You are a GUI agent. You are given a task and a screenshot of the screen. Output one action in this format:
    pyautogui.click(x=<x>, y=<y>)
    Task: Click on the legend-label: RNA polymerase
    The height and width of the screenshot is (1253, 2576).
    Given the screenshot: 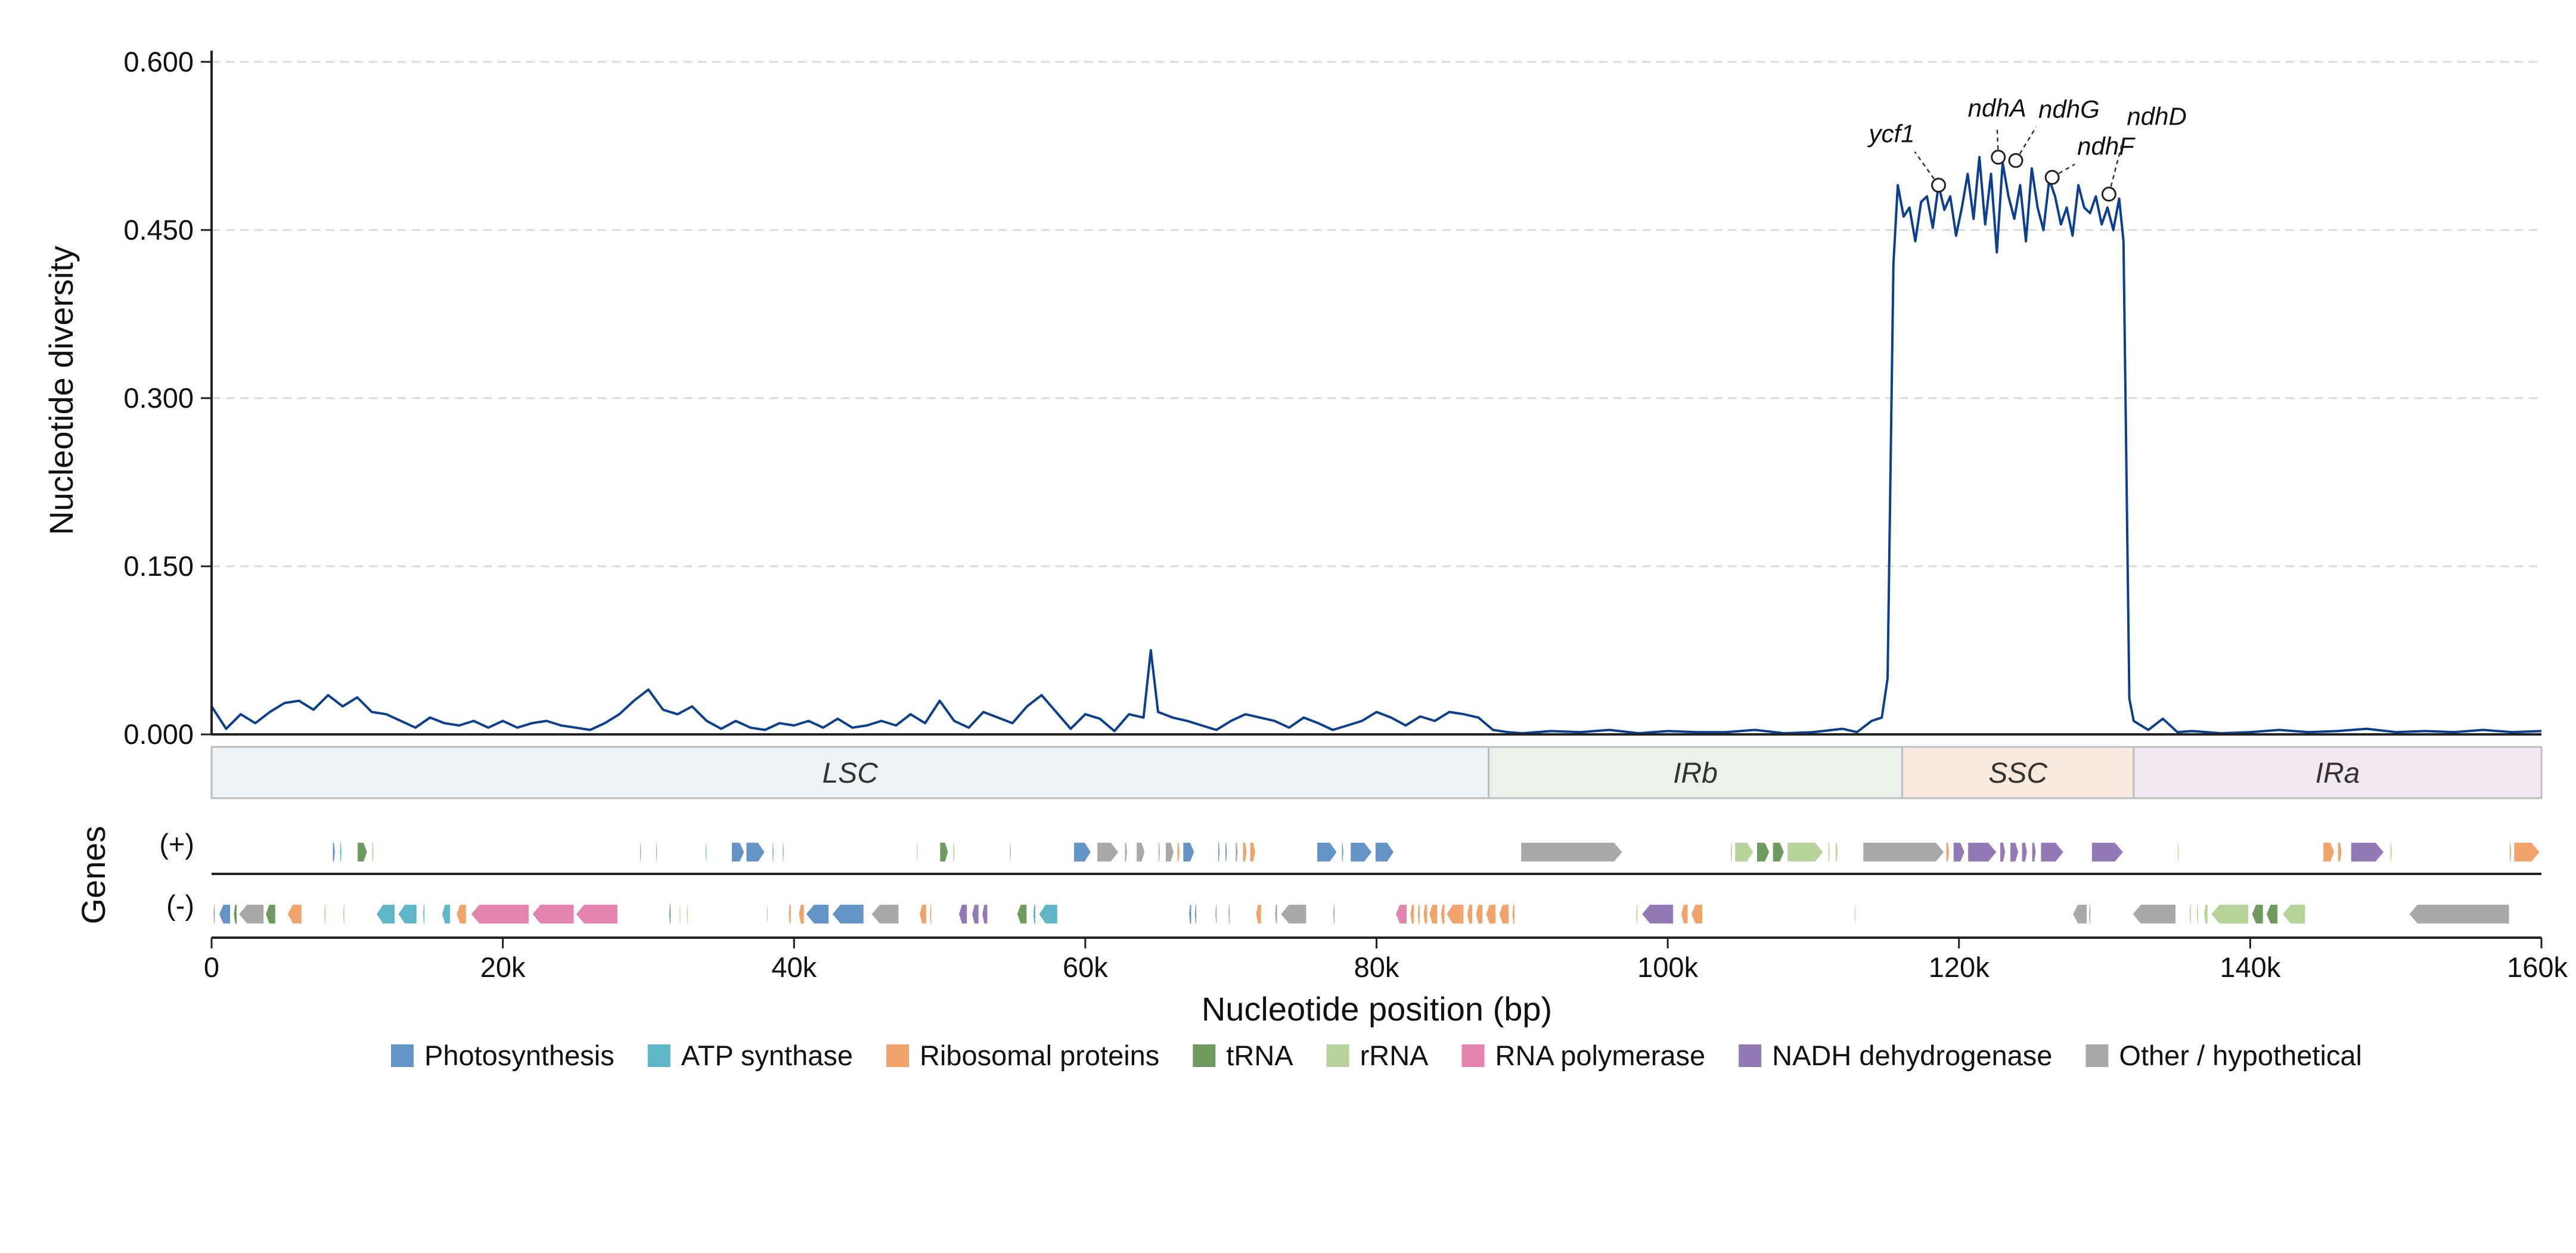 What is the action you would take?
    pyautogui.click(x=1601, y=1055)
    